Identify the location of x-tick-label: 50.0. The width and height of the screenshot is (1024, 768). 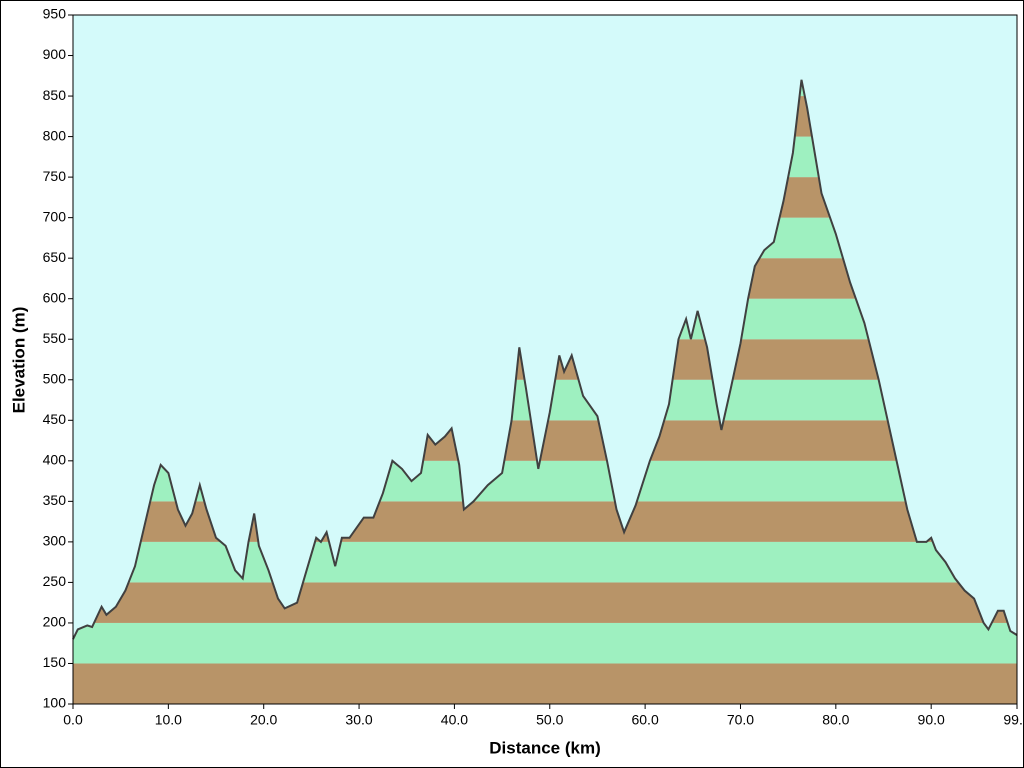
(549, 720).